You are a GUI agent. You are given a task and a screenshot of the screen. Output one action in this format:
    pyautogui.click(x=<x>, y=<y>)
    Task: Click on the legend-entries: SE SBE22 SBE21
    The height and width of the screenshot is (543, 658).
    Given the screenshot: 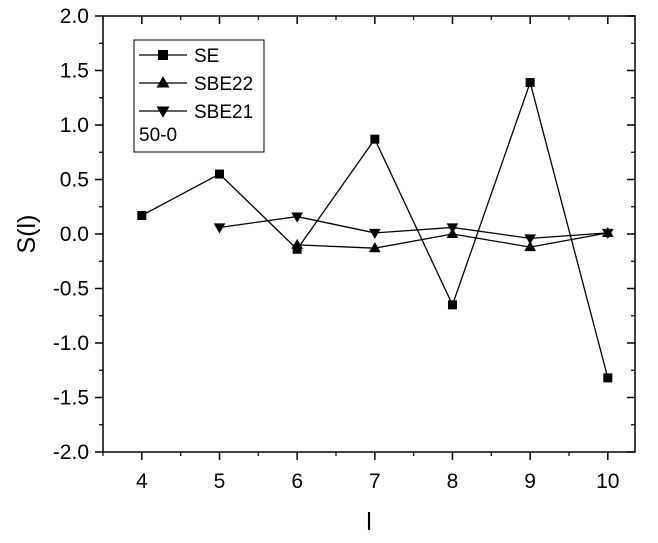 What is the action you would take?
    pyautogui.click(x=196, y=84)
    